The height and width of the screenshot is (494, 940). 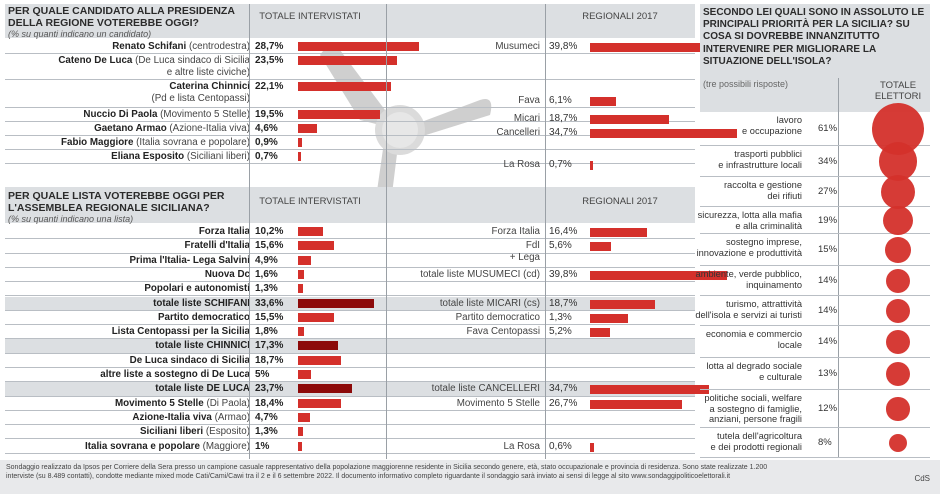 What do you see at coordinates (748, 274) in the screenshot?
I see `priority-label-line: ambiente, verde pubblico,` at bounding box center [748, 274].